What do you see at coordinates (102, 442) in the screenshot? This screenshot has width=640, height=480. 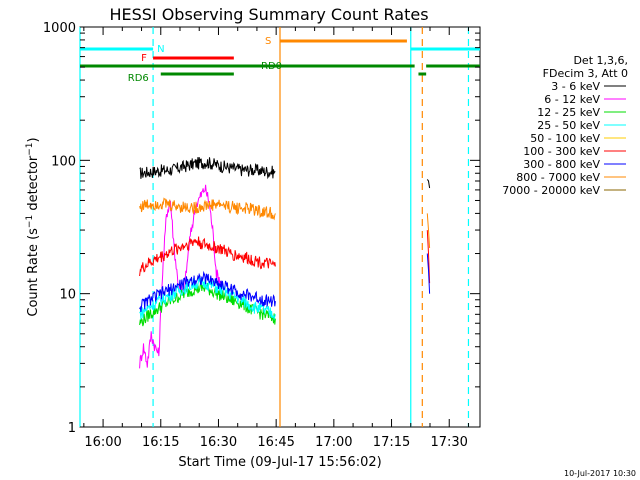 I see `x-tick-label: 16:00` at bounding box center [102, 442].